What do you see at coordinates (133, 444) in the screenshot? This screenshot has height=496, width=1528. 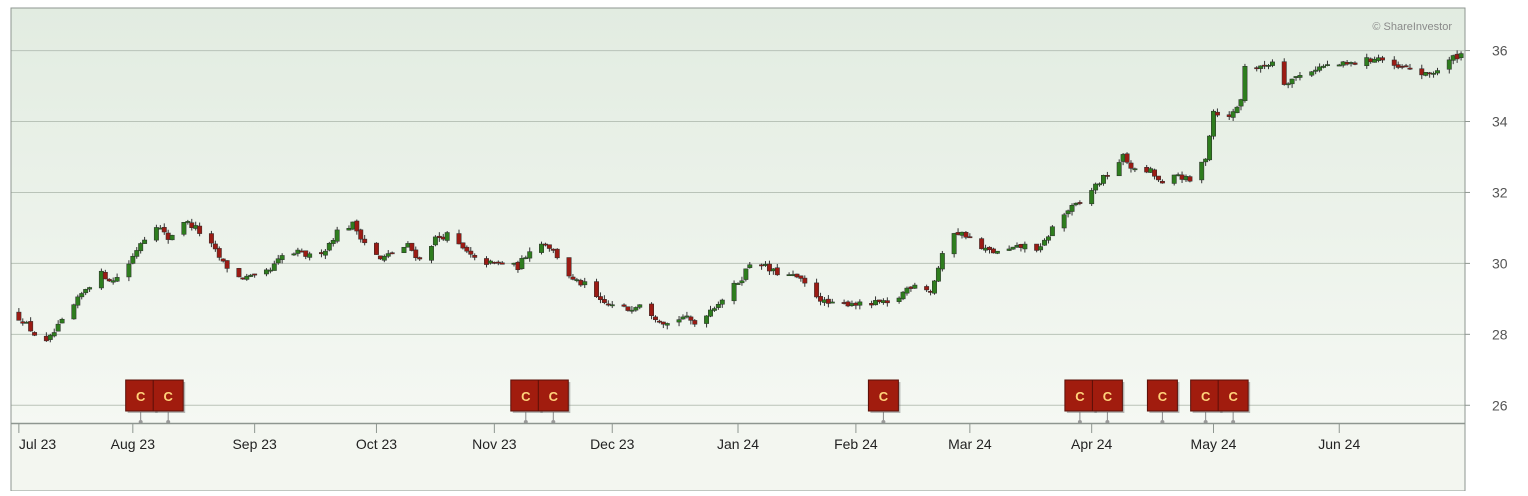 I see `x-tick-label: Aug 23` at bounding box center [133, 444].